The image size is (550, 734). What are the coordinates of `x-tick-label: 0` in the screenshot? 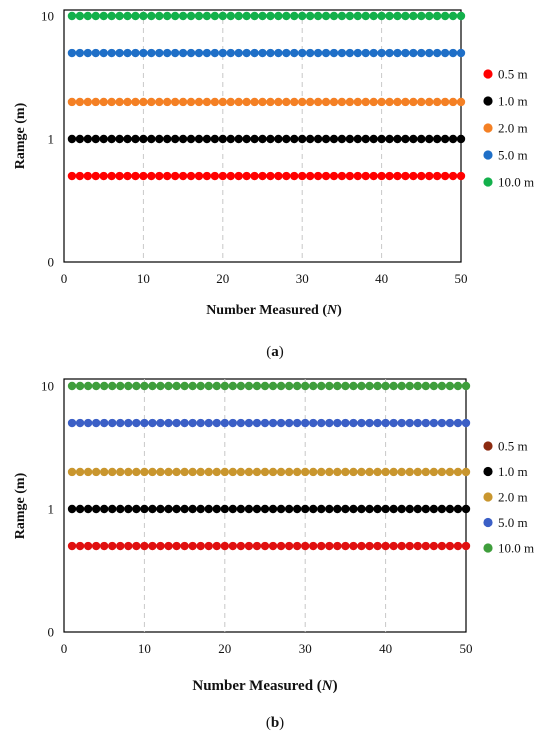 It's located at (64, 278).